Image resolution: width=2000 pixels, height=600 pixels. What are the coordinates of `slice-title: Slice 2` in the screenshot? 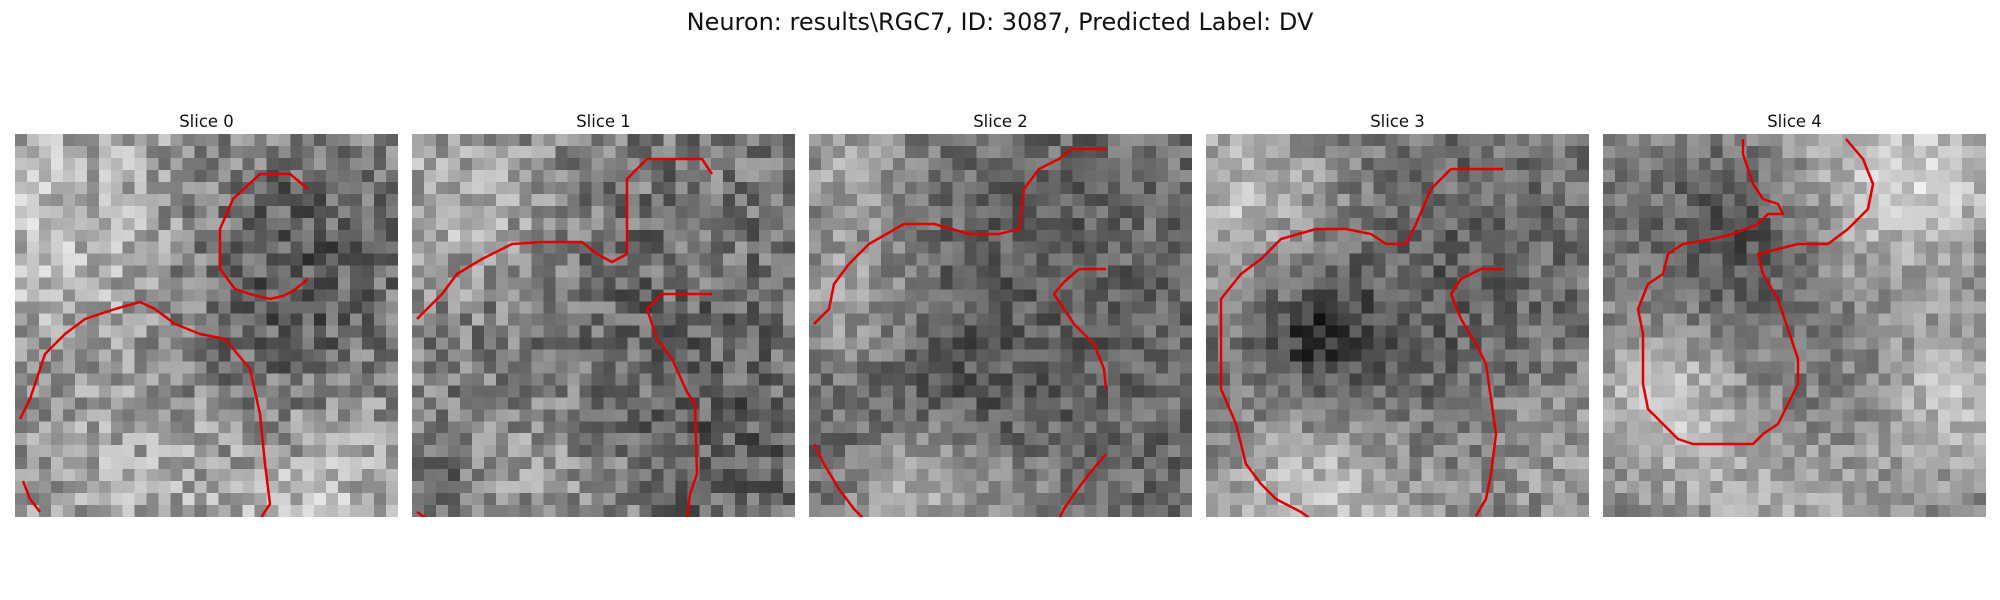 It's located at (1000, 121).